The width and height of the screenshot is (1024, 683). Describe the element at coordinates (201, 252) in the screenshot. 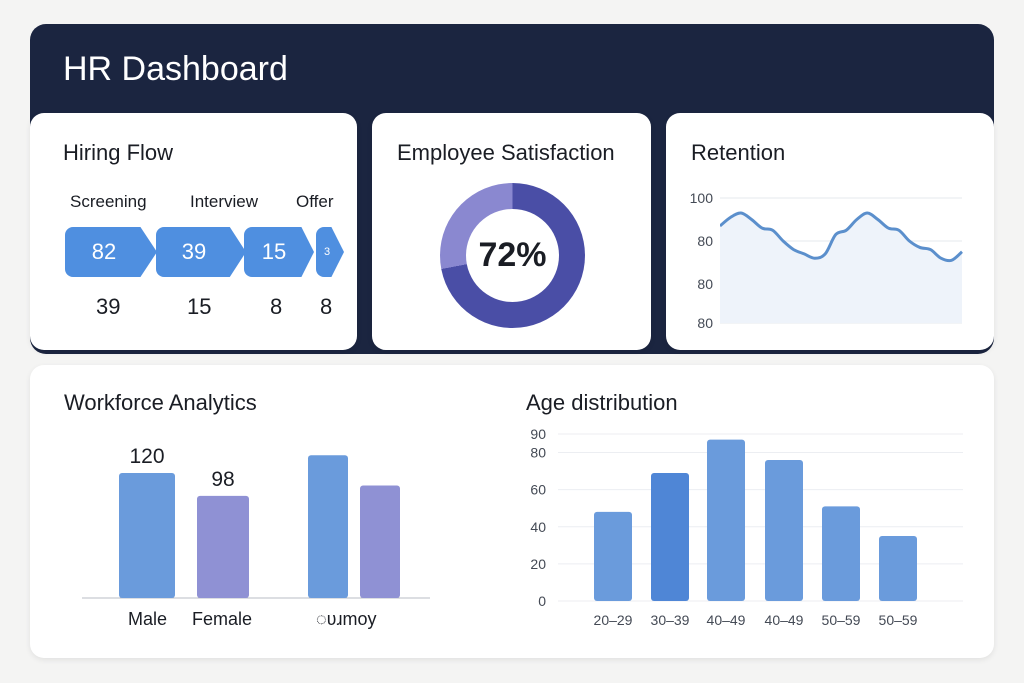

I see `funnel-stage: 39` at that location.